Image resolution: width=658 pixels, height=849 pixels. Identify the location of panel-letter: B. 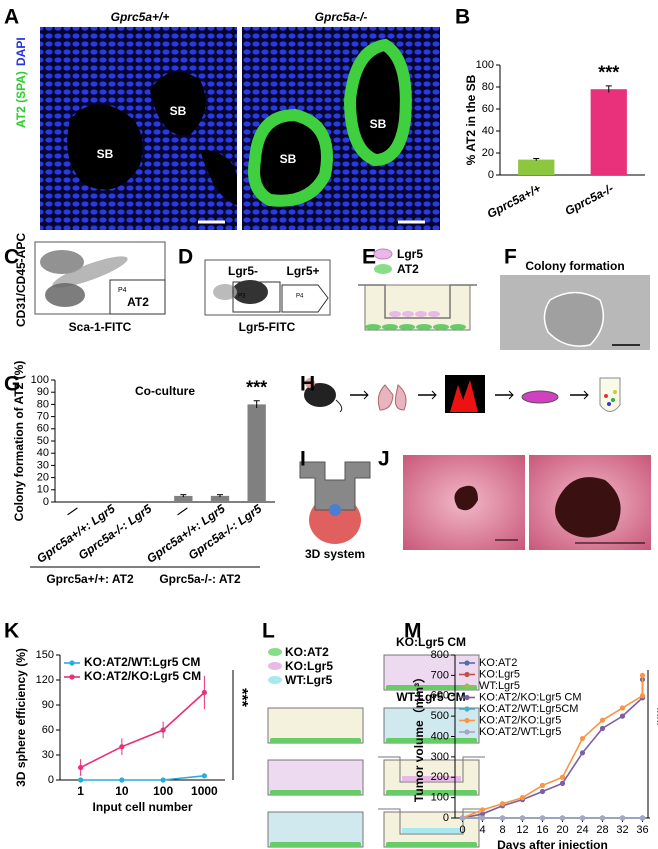
(462, 17).